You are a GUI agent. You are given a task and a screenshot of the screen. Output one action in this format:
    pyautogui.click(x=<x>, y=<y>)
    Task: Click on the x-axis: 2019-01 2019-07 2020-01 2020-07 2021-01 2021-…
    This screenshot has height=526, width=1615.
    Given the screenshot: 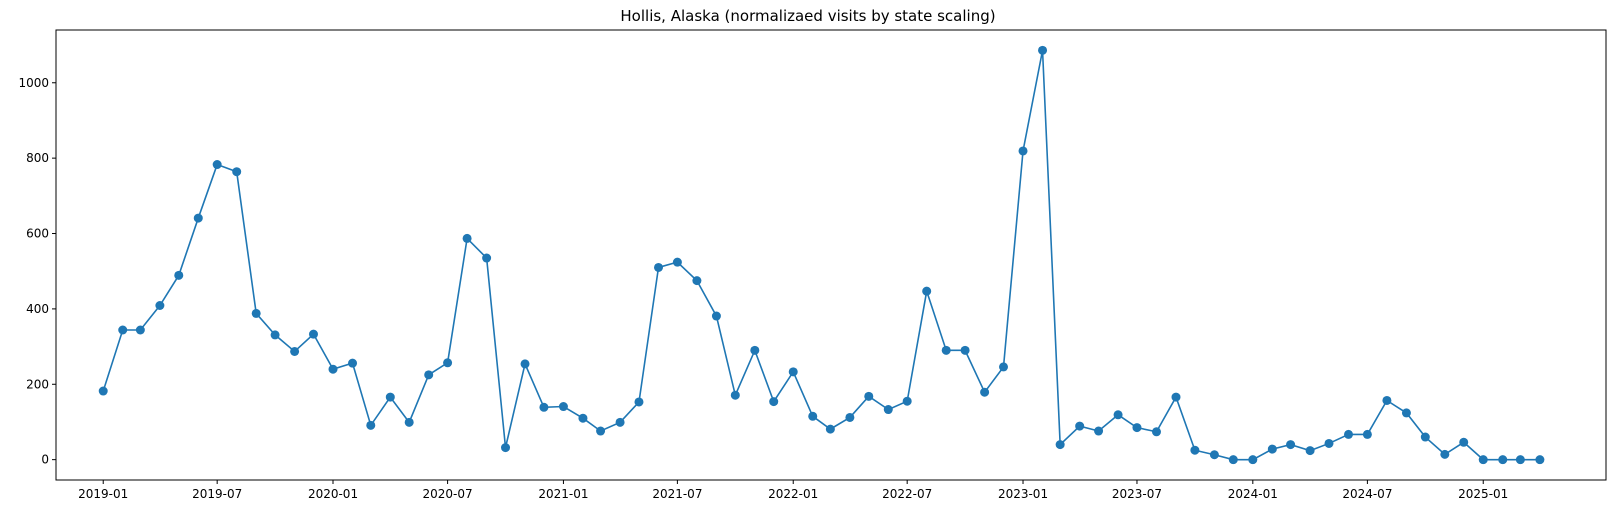 What is the action you would take?
    pyautogui.click(x=793, y=490)
    